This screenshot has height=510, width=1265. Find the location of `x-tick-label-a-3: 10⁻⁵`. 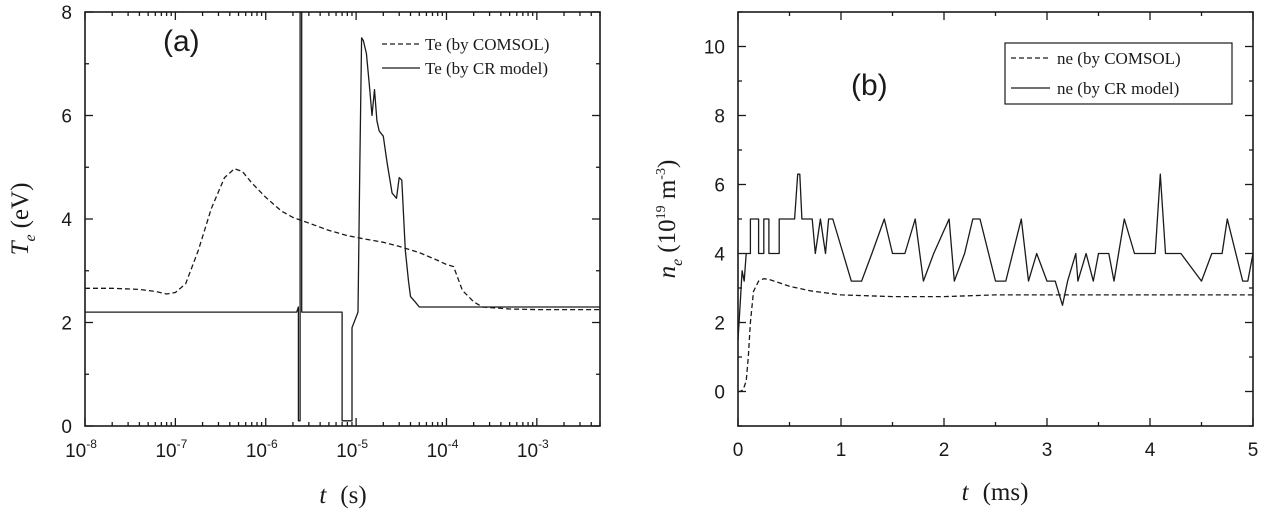

x-tick-label-a-3: 10⁻⁵ is located at coordinates (352, 449).